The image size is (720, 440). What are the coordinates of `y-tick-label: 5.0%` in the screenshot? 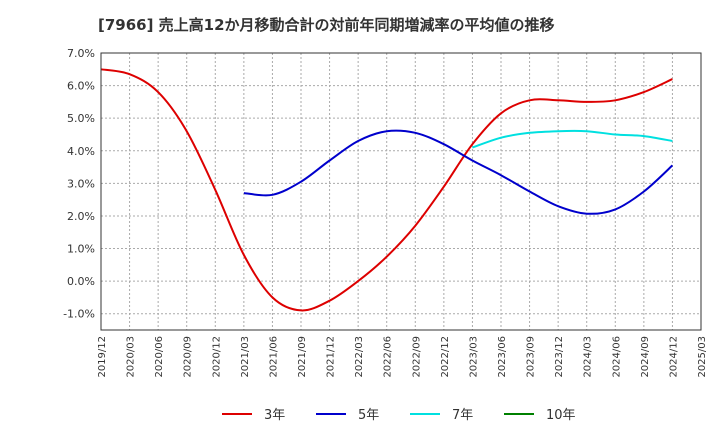 It's located at (81, 118).